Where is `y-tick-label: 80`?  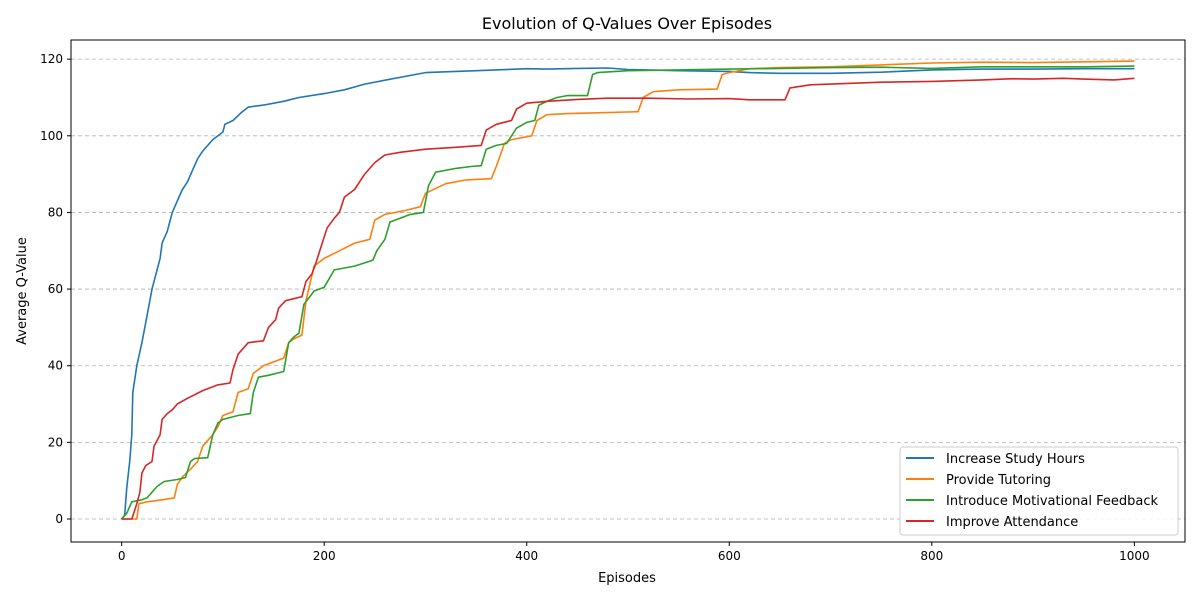 y-tick-label: 80 is located at coordinates (55, 212).